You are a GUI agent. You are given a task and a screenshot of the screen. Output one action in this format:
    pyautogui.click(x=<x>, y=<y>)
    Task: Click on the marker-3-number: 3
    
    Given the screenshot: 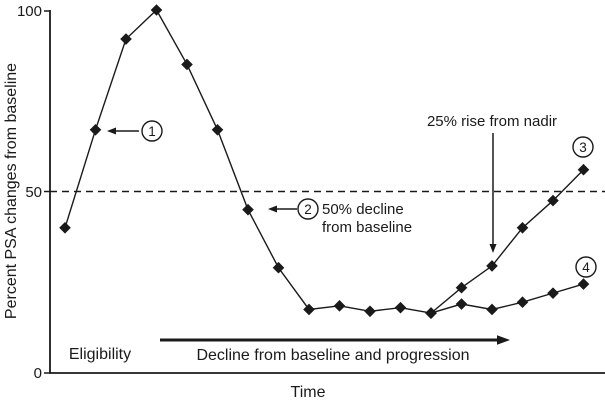 What is the action you would take?
    pyautogui.click(x=583, y=147)
    